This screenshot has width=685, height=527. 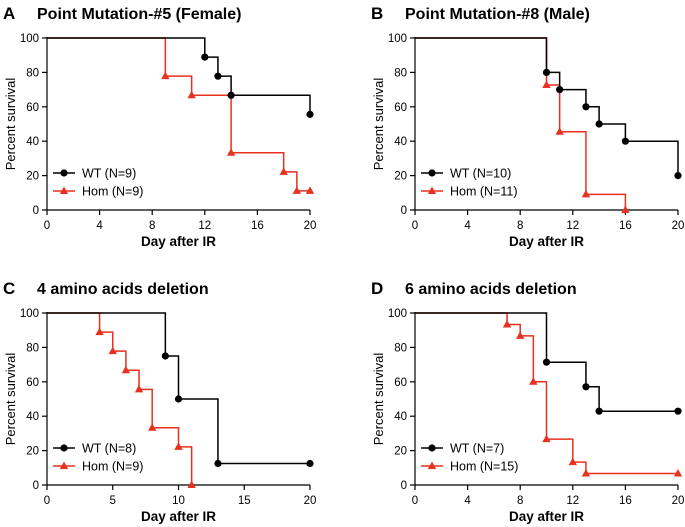 What do you see at coordinates (377, 288) in the screenshot?
I see `panel-letter: D` at bounding box center [377, 288].